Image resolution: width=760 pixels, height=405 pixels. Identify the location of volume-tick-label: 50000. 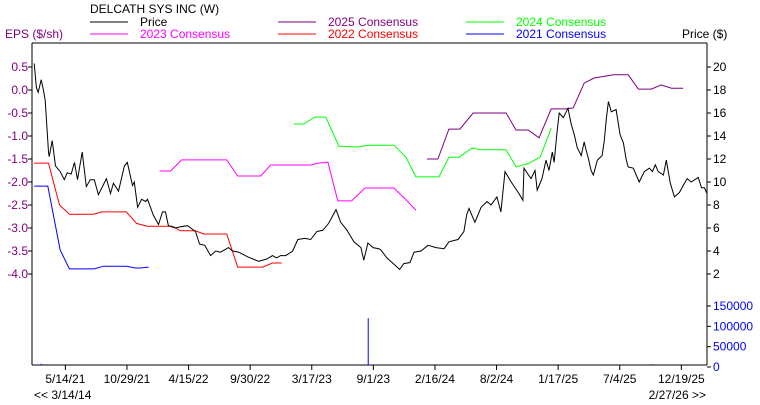
(730, 347).